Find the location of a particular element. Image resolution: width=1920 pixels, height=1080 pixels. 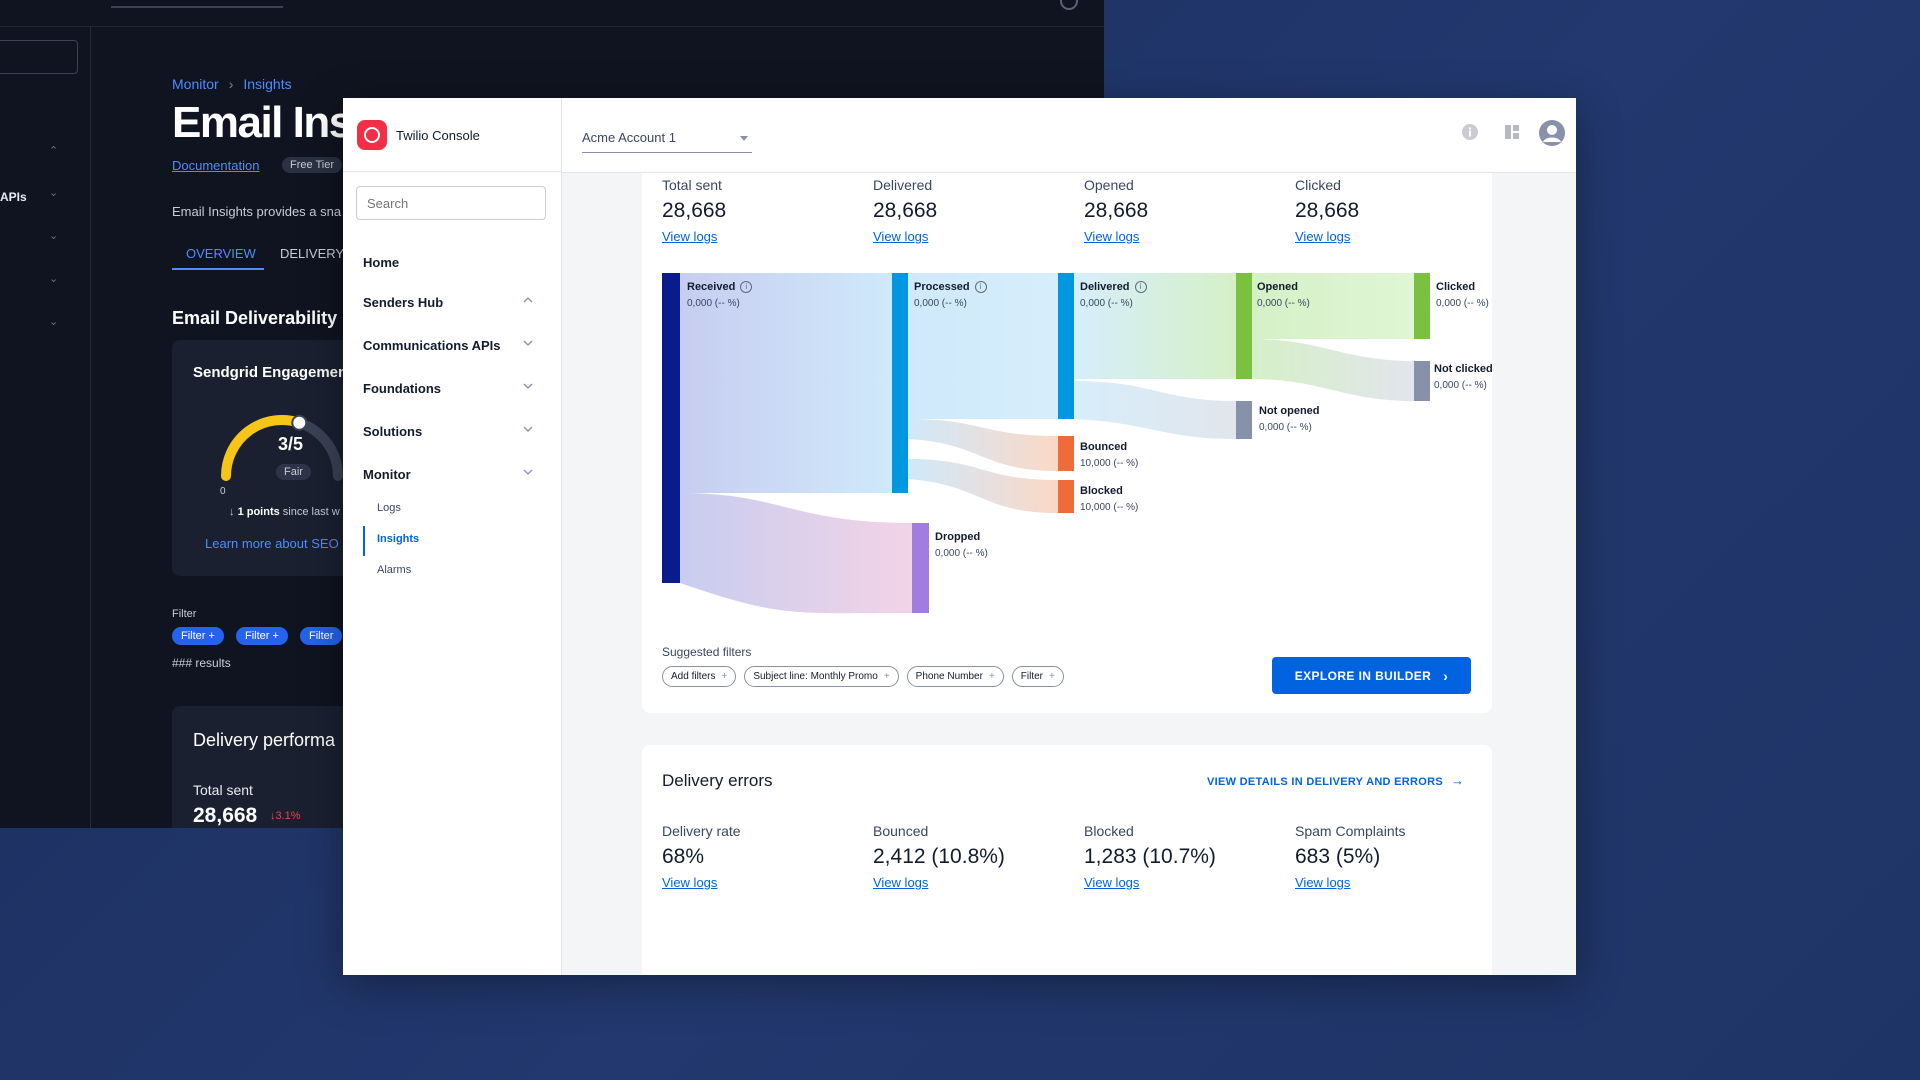

sankey-node-dropped is located at coordinates (920, 568).